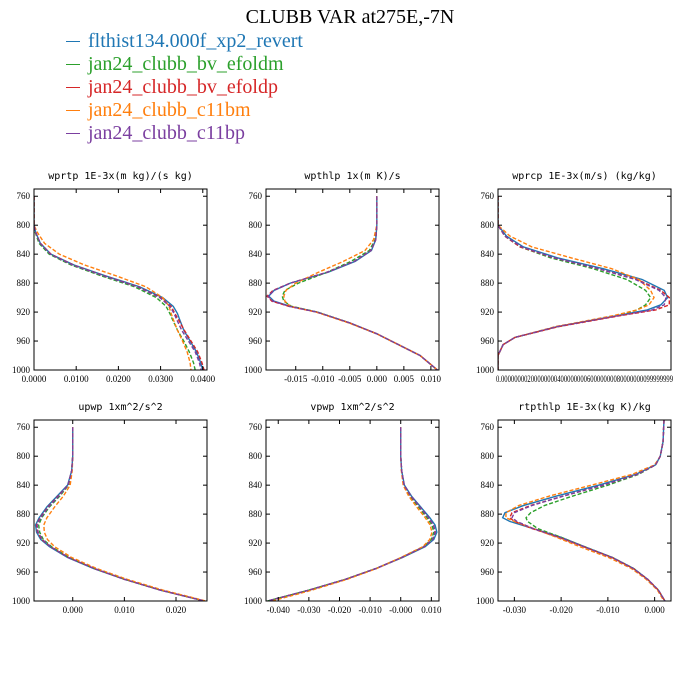  Describe the element at coordinates (120, 176) in the screenshot. I see `panel-title: wprtp 1E-3x(m kg)/(s kg)` at that location.